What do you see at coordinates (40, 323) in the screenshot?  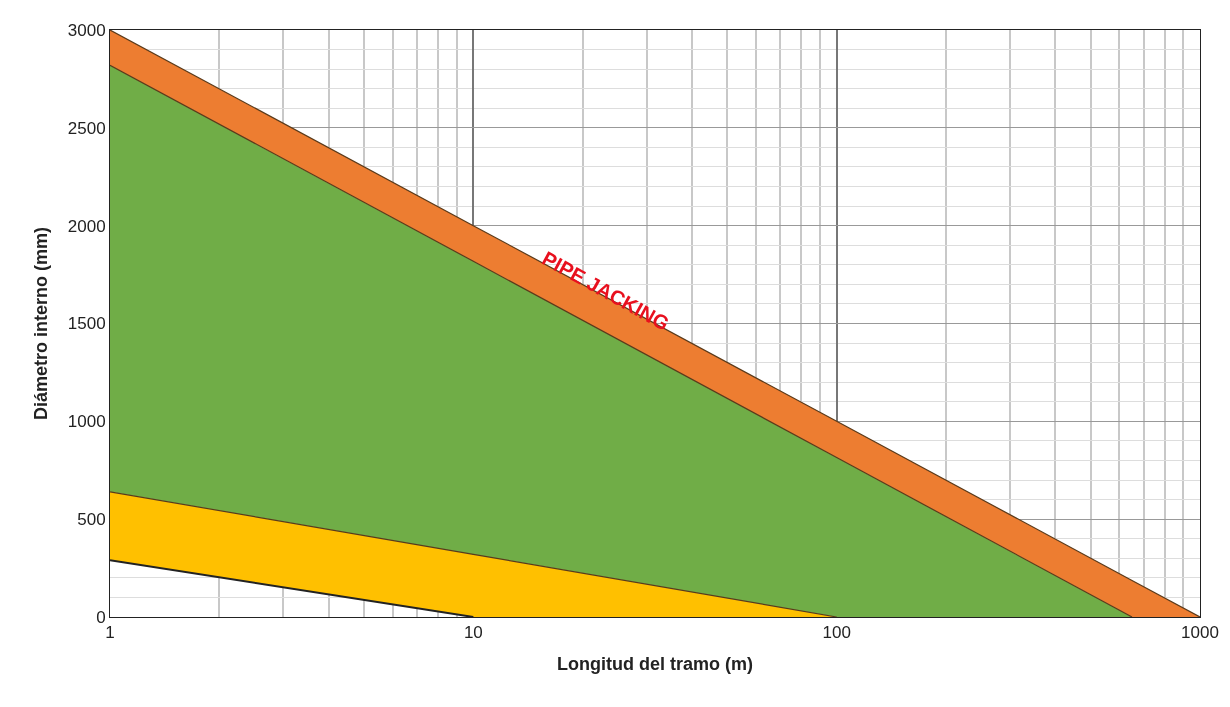 I see `y-axis-title: Diámetro interno (mm)` at bounding box center [40, 323].